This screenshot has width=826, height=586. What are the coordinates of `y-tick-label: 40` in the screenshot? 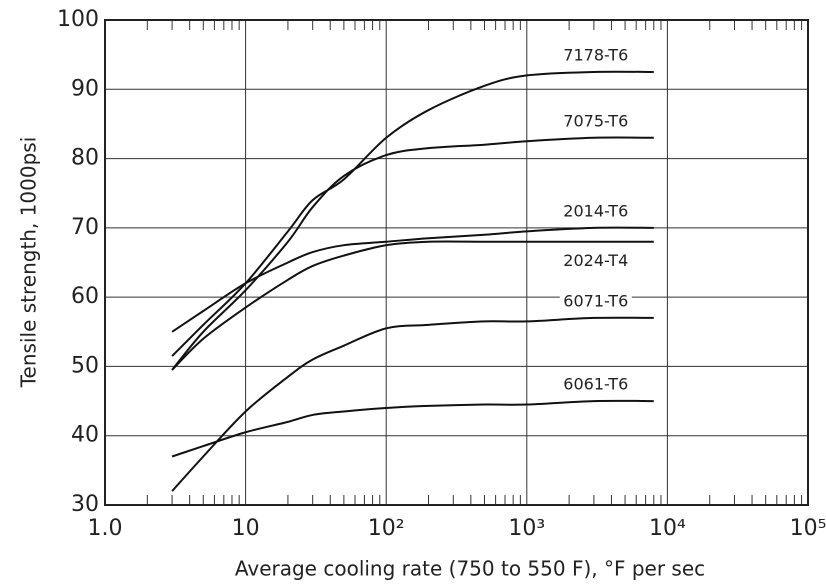 It's located at (85, 435).